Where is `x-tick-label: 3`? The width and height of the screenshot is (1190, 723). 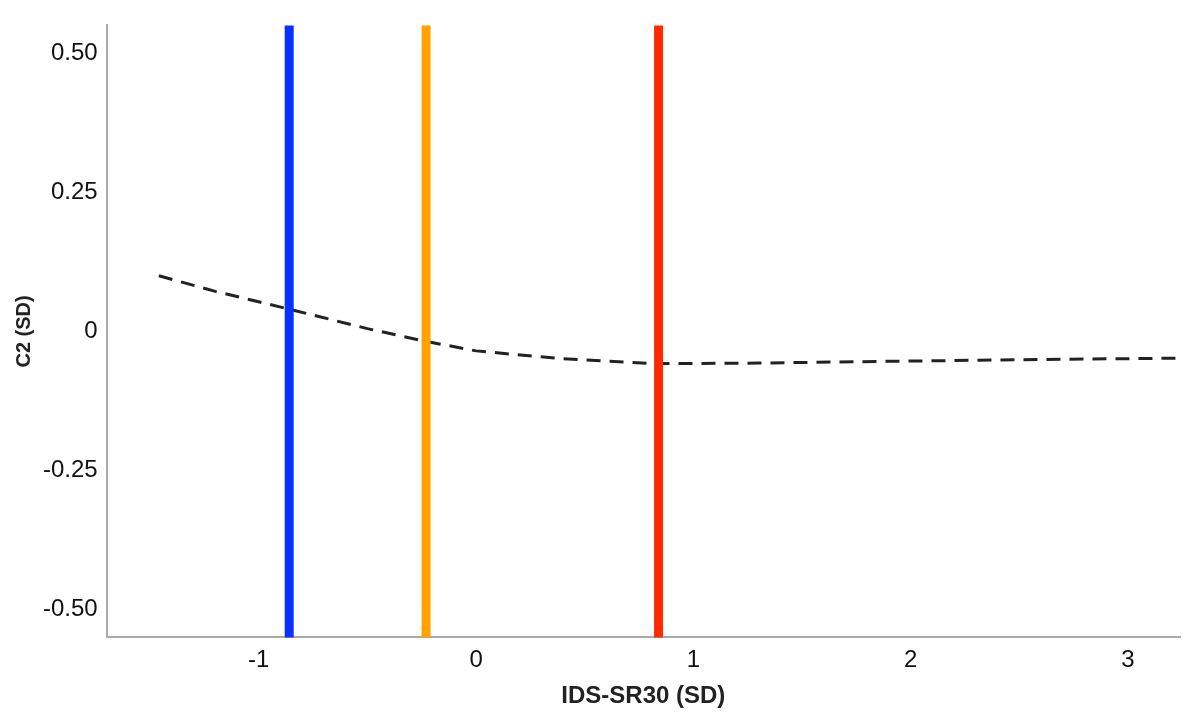
x-tick-label: 3 is located at coordinates (1128, 659).